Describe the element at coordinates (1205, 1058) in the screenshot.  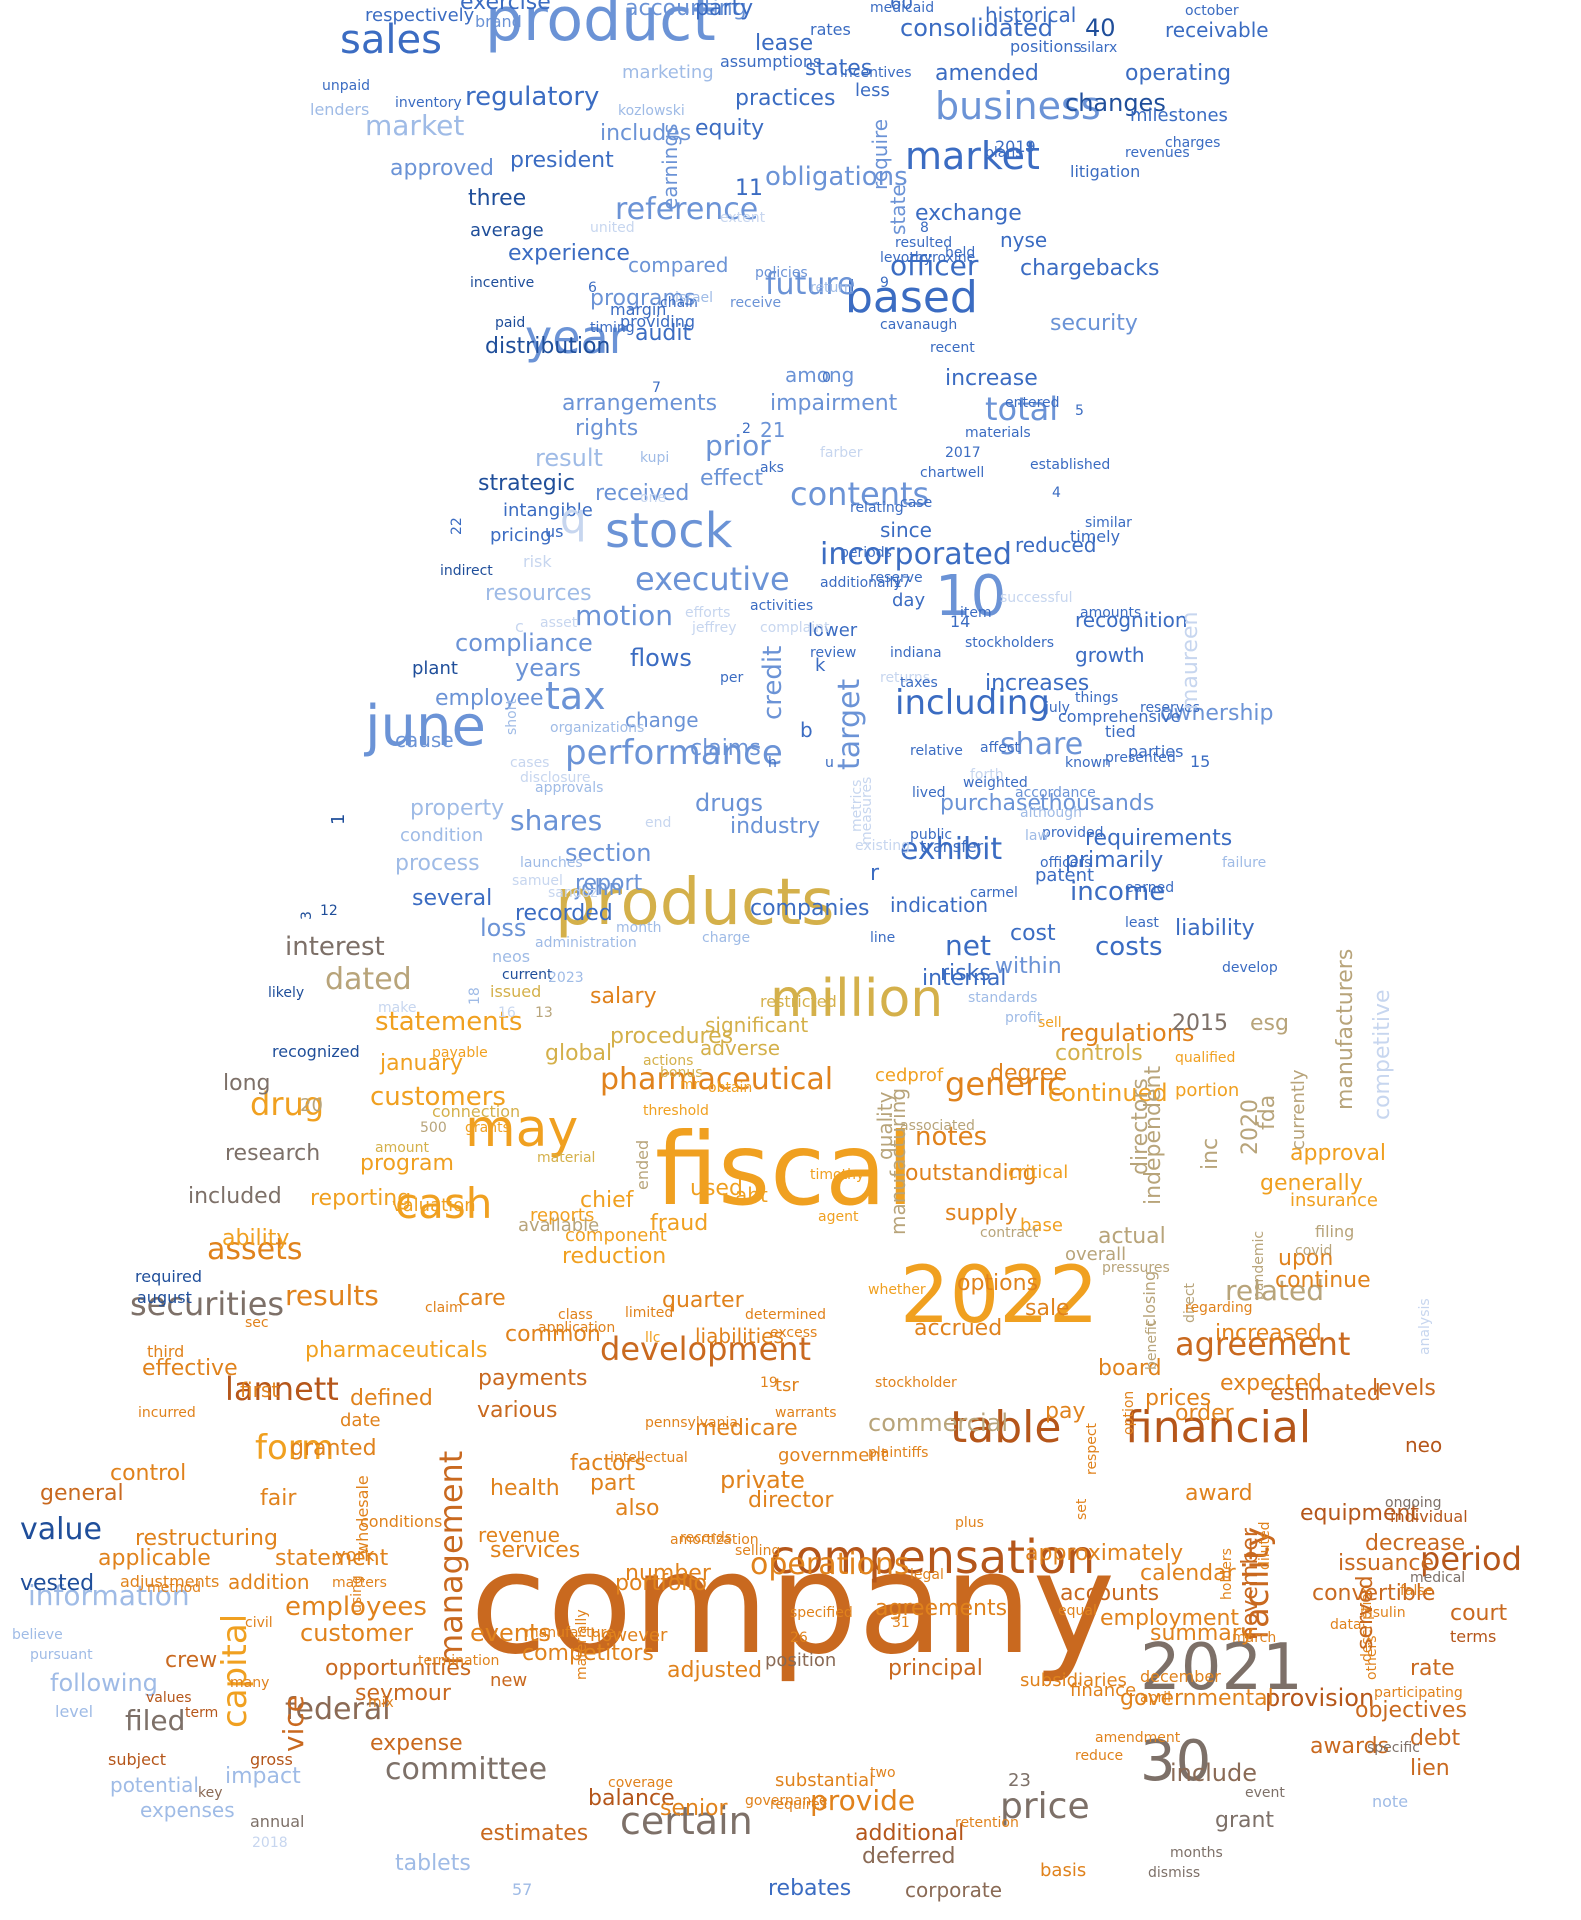
I see `cloud-word: qualified` at that location.